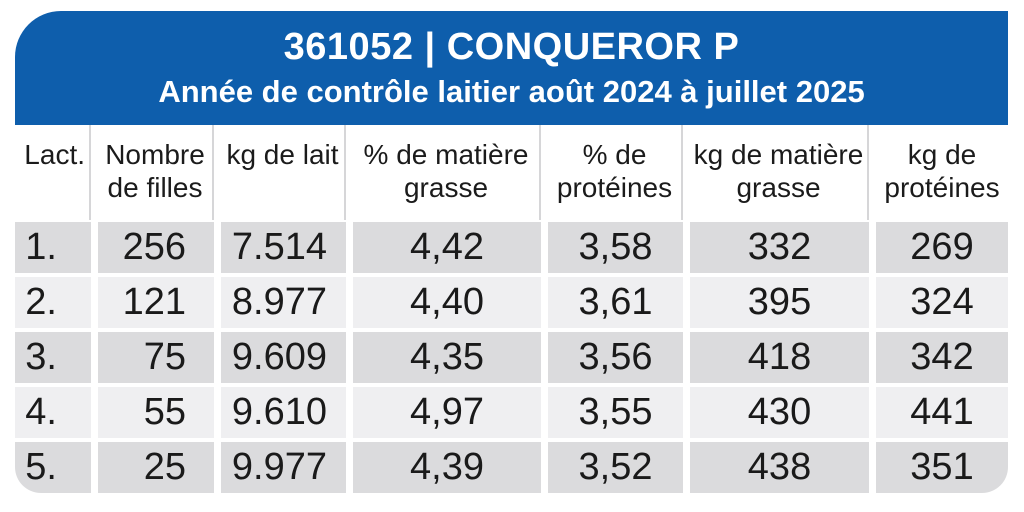 This screenshot has width=1024, height=512. Describe the element at coordinates (779, 467) in the screenshot. I see `table-cell: 438` at that location.